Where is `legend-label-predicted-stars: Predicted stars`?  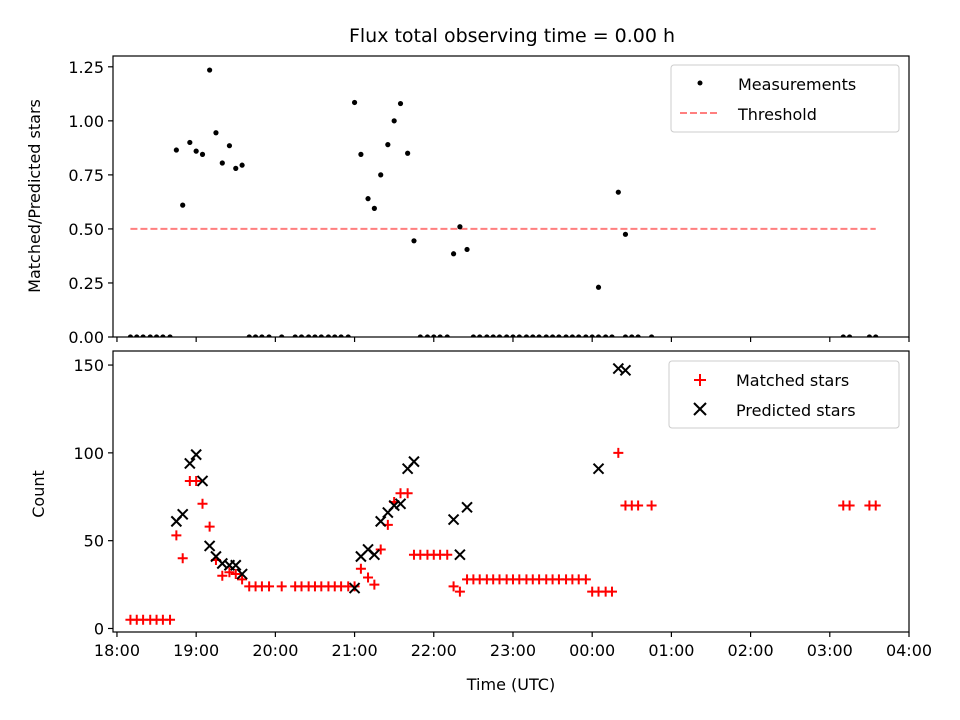
legend-label-predicted-stars: Predicted stars is located at coordinates (796, 410).